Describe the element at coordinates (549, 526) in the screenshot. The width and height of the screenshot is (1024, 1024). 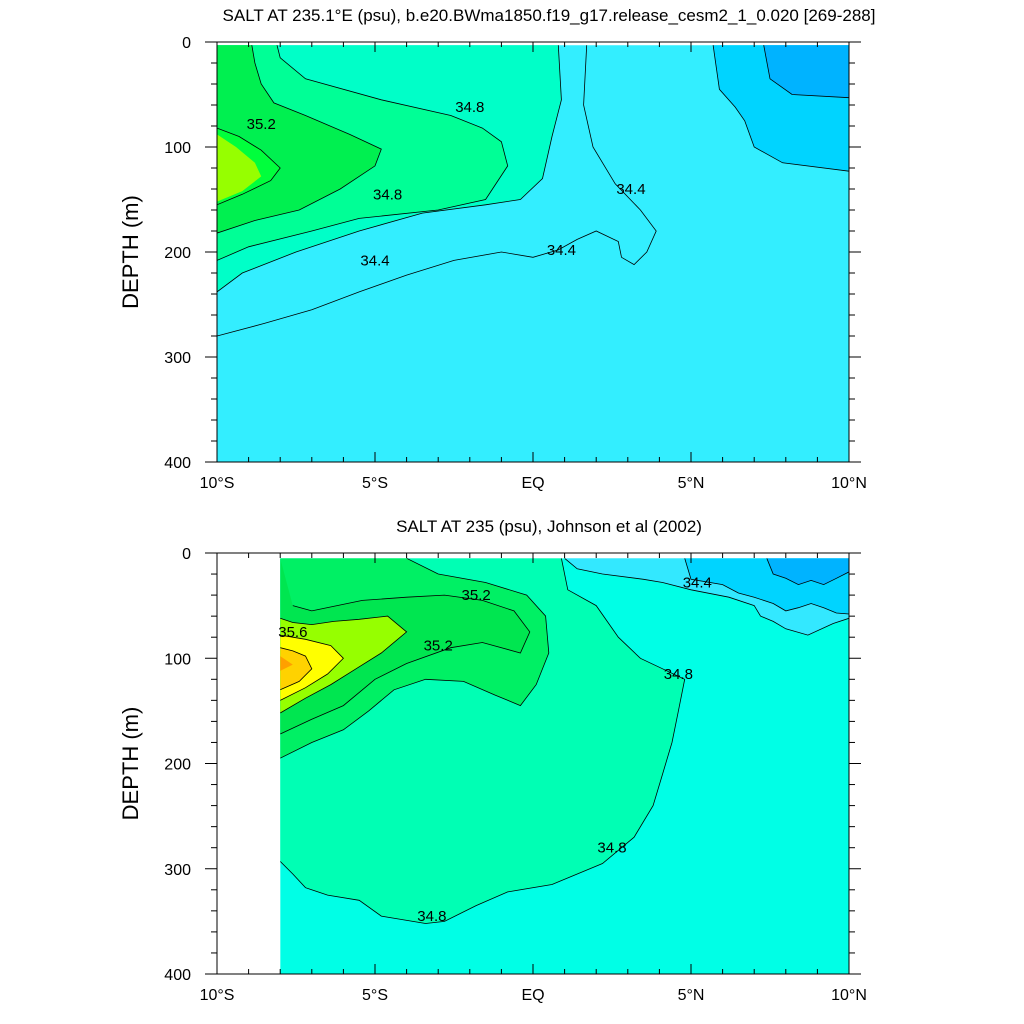
I see `chart-title: SALT AT 235 (psu), Johnson et al (2002)` at that location.